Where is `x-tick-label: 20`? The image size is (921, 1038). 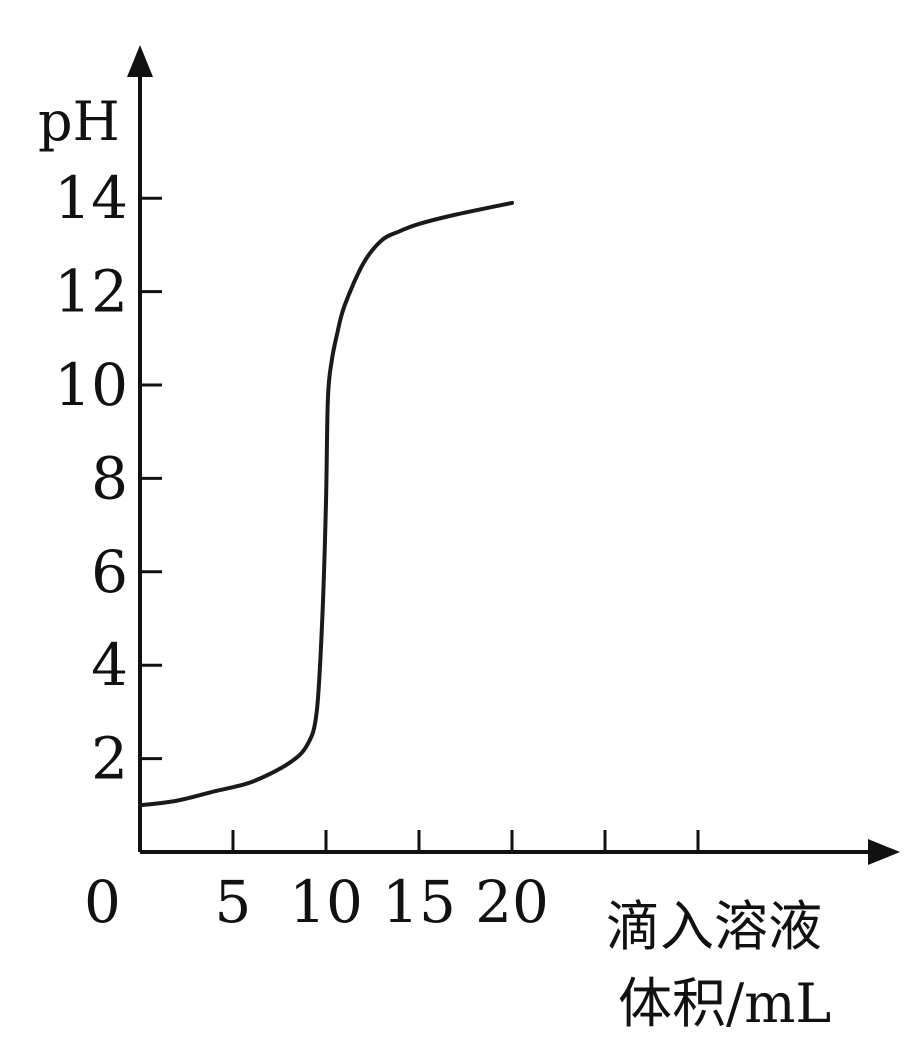
x-tick-label: 20 is located at coordinates (512, 902).